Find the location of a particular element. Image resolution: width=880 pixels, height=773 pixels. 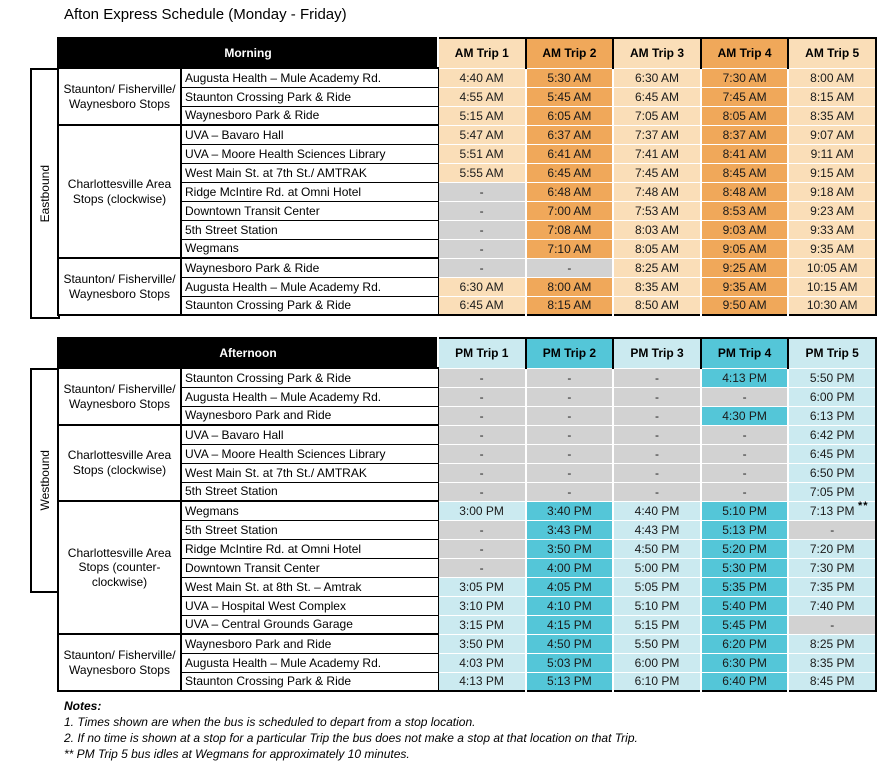

time-cell: 7:37 AM is located at coordinates (657, 135).